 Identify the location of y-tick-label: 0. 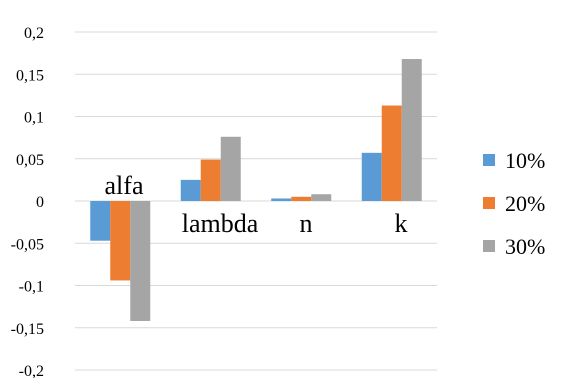
(40, 202).